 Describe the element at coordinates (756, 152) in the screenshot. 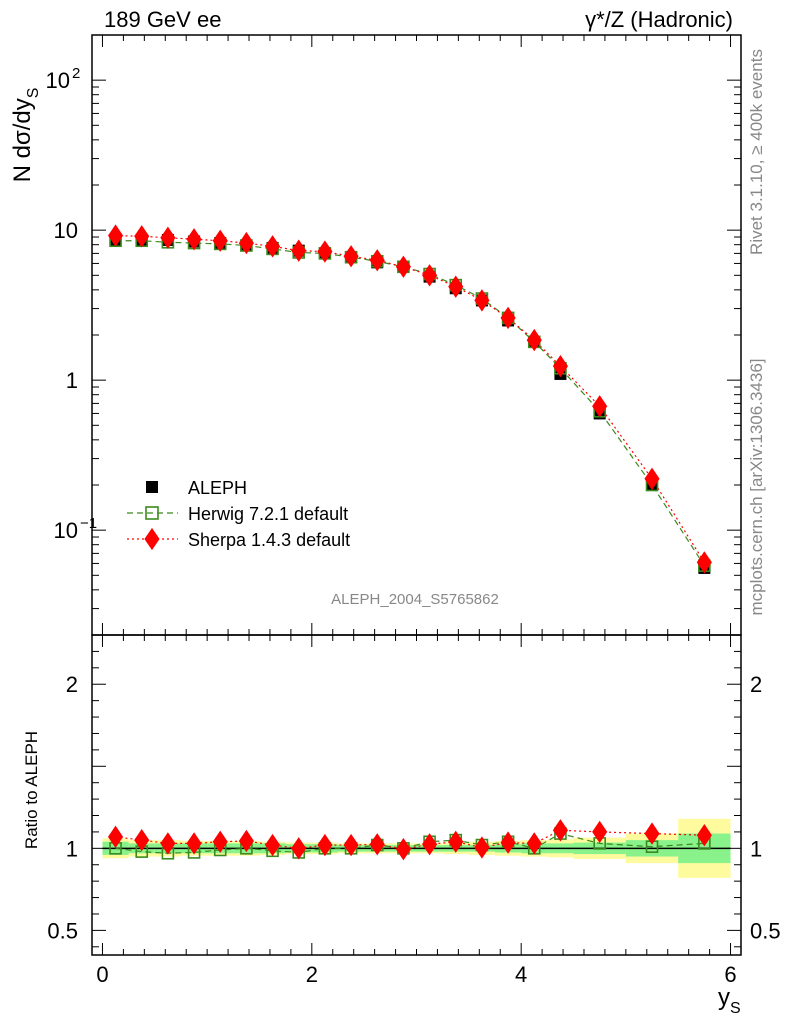

I see `side-version-text: Rivet 3.1.10, ≥ 400k events` at that location.